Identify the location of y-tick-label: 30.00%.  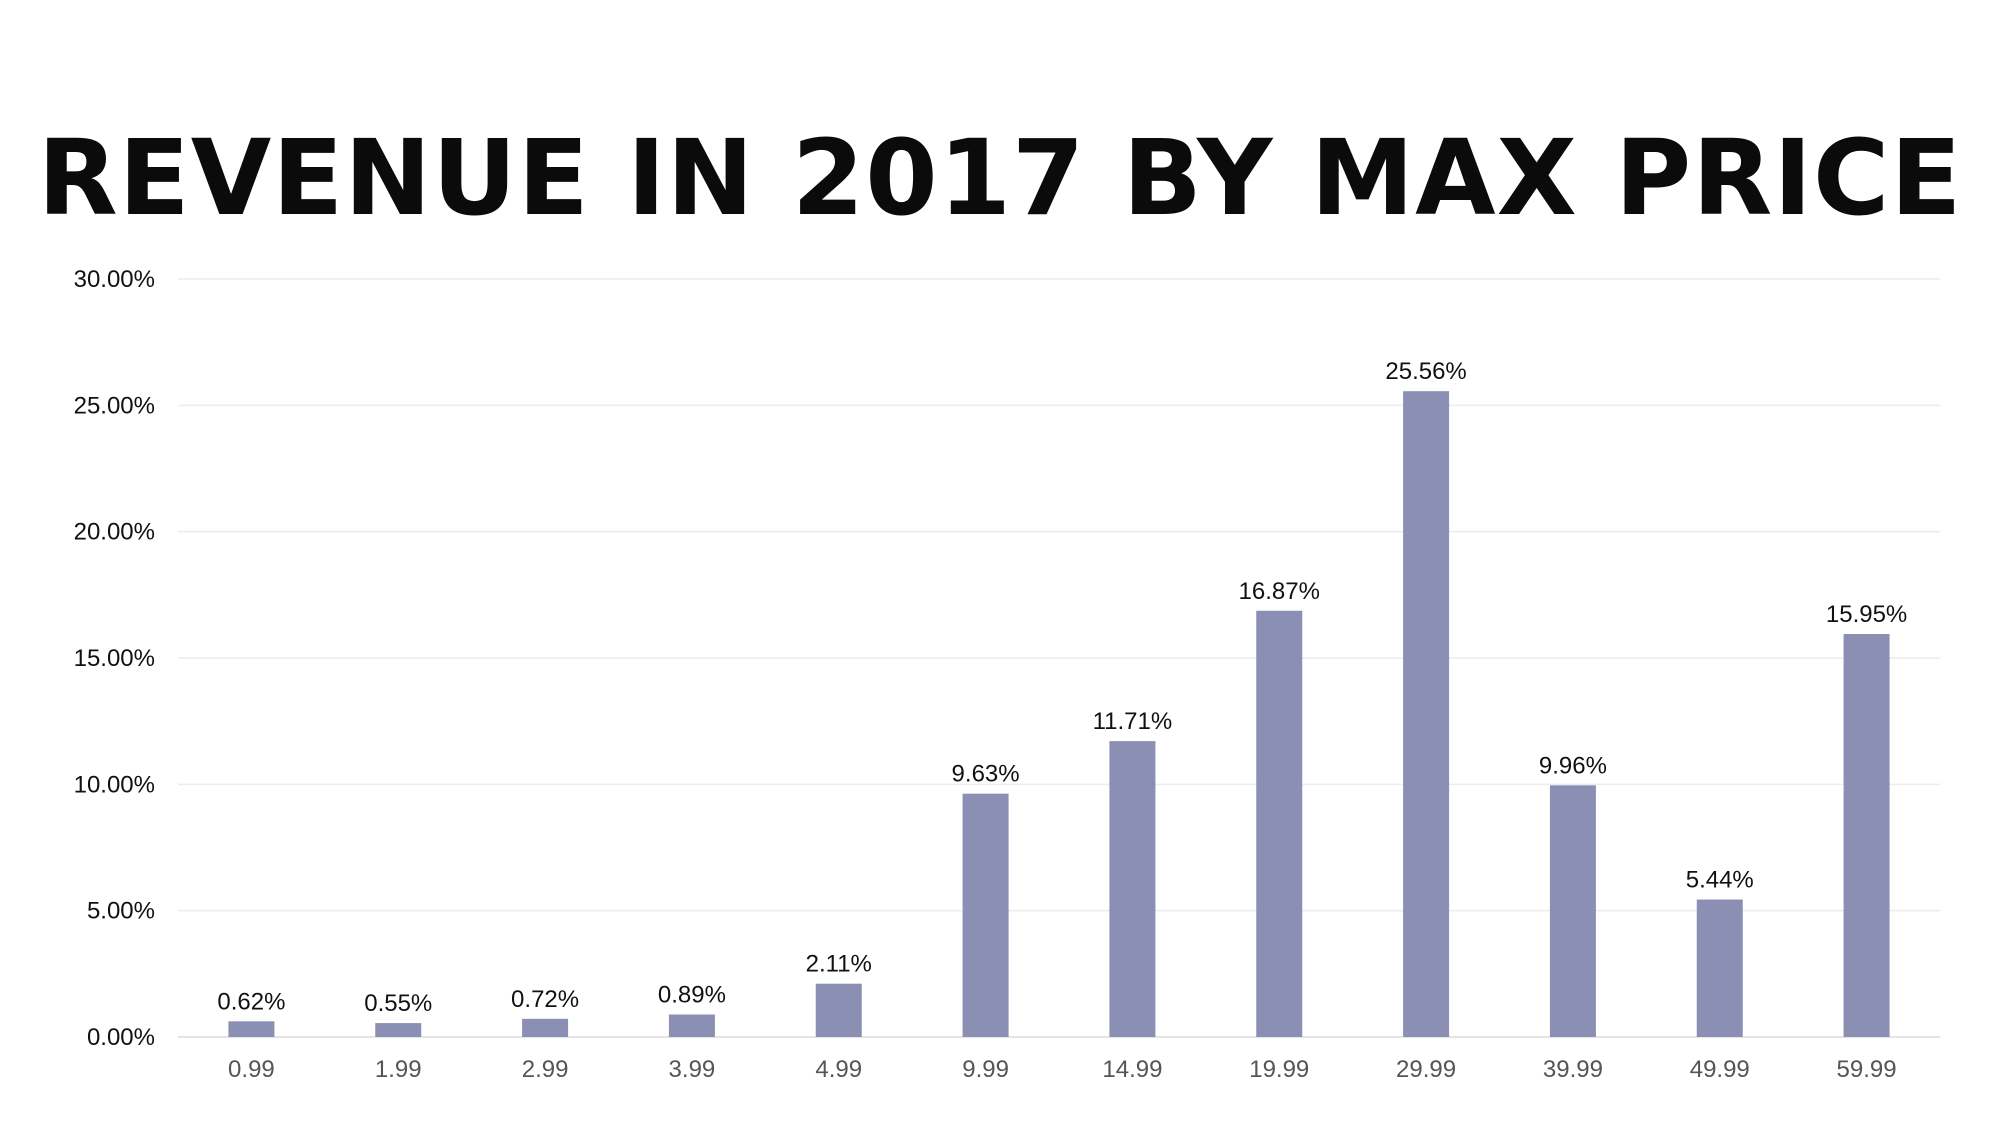
(114, 279).